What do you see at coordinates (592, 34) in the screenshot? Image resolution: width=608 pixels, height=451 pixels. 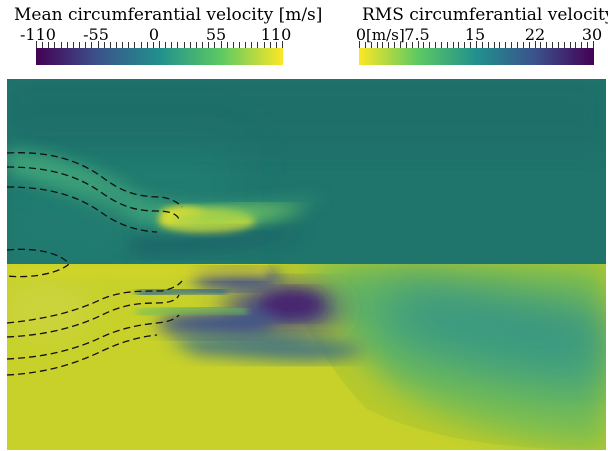 I see `rms-tick-label: 30` at bounding box center [592, 34].